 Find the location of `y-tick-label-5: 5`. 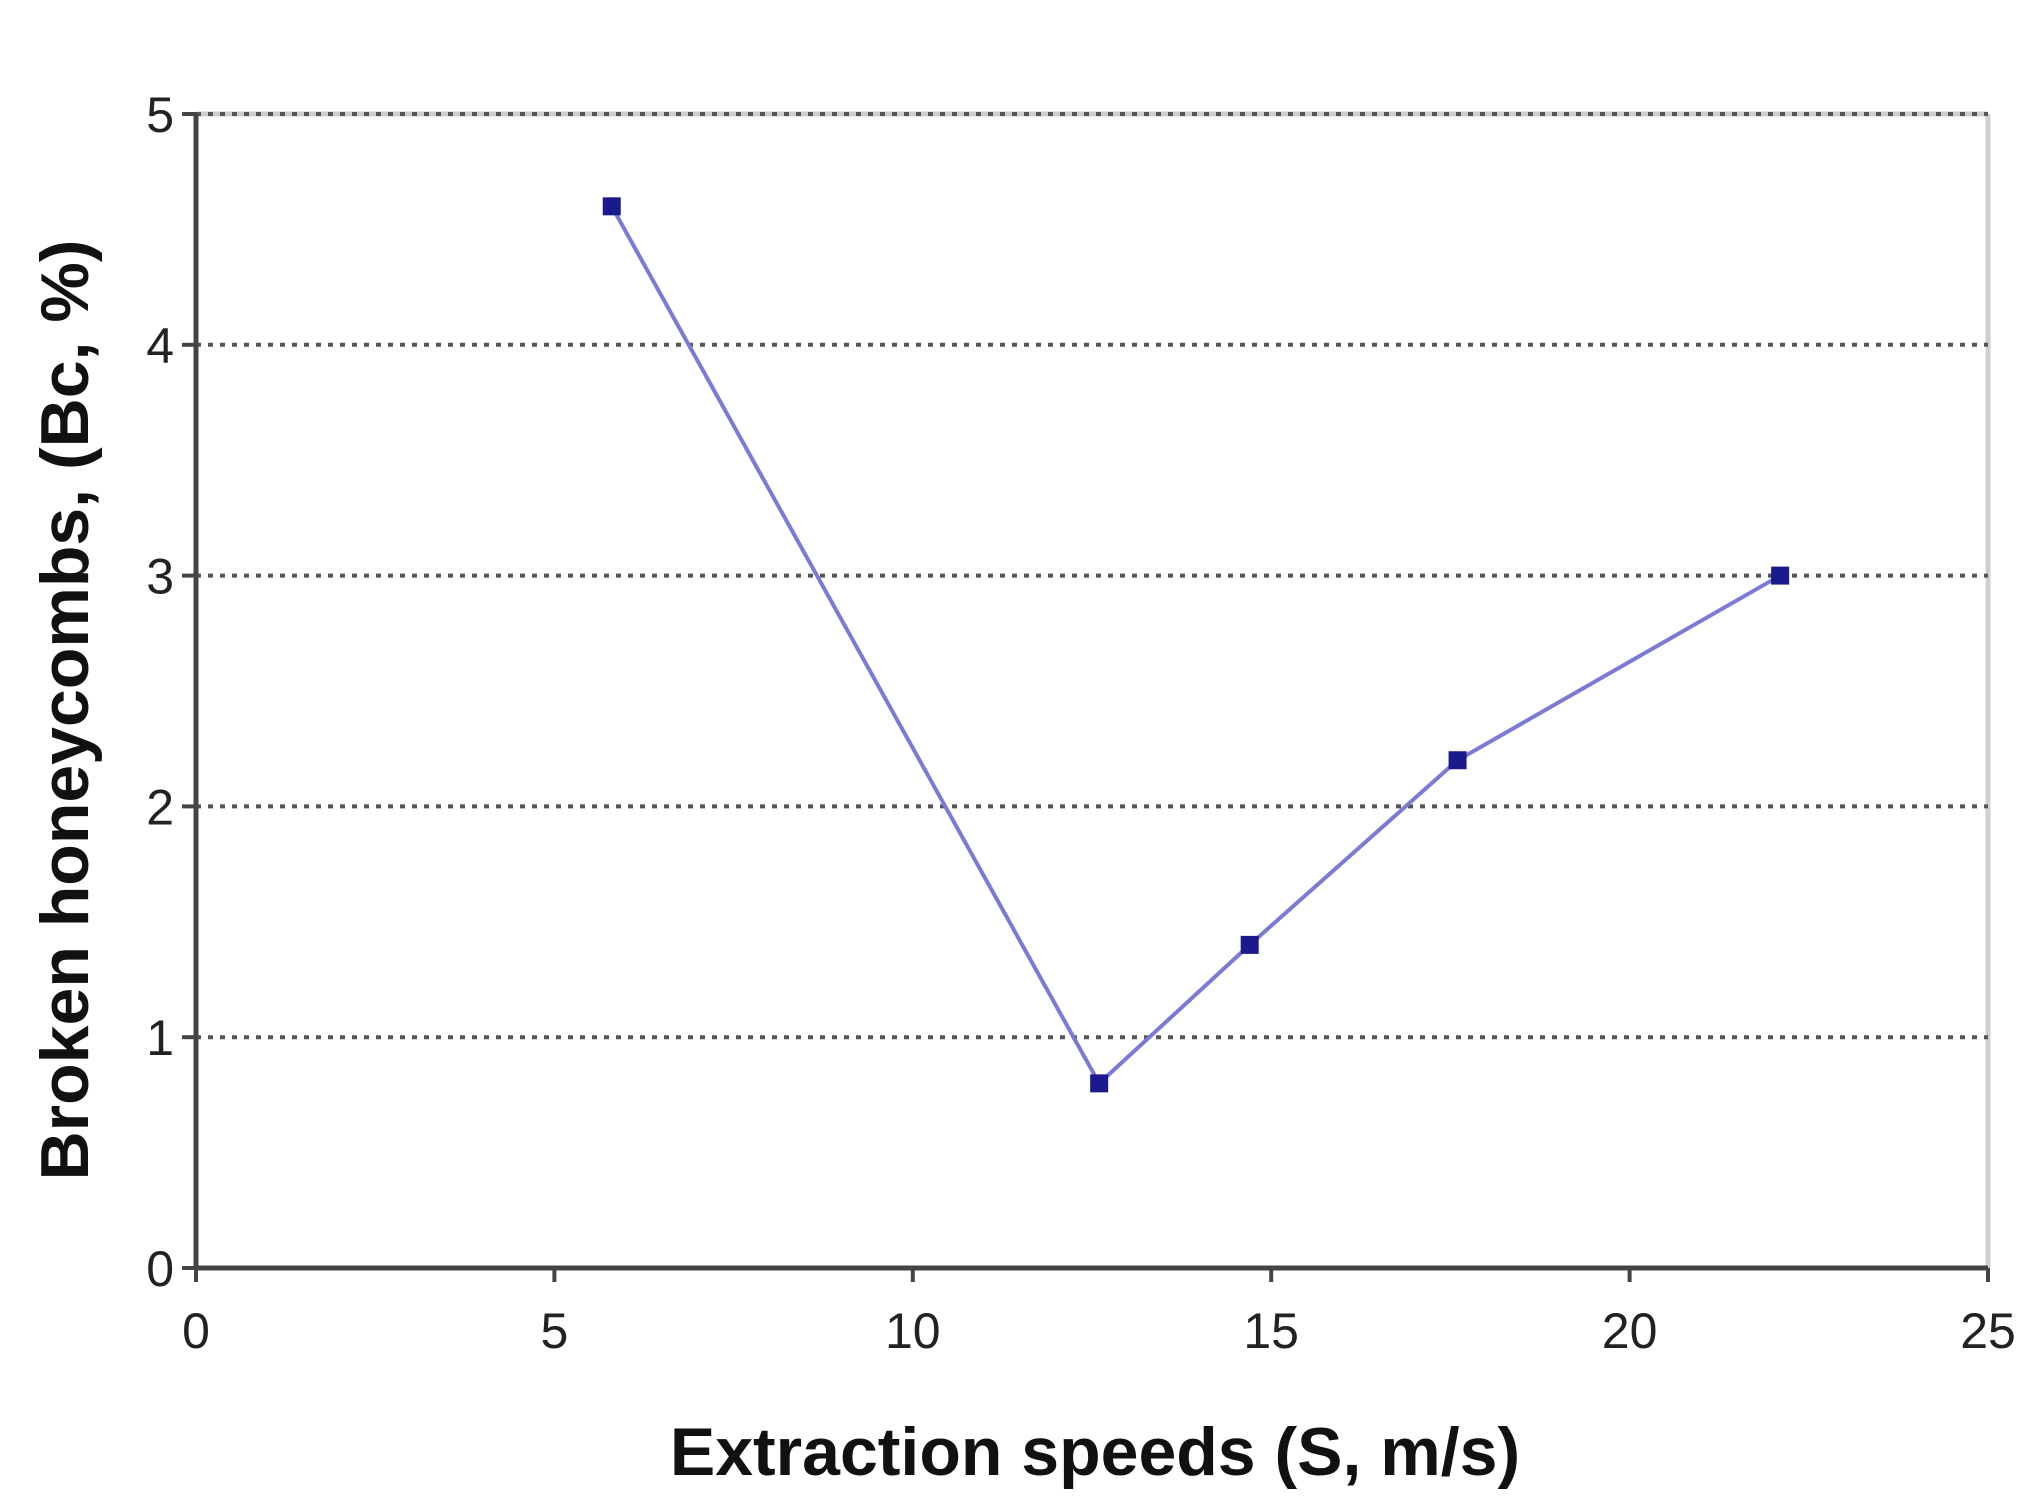

y-tick-label-5: 5 is located at coordinates (160, 115).